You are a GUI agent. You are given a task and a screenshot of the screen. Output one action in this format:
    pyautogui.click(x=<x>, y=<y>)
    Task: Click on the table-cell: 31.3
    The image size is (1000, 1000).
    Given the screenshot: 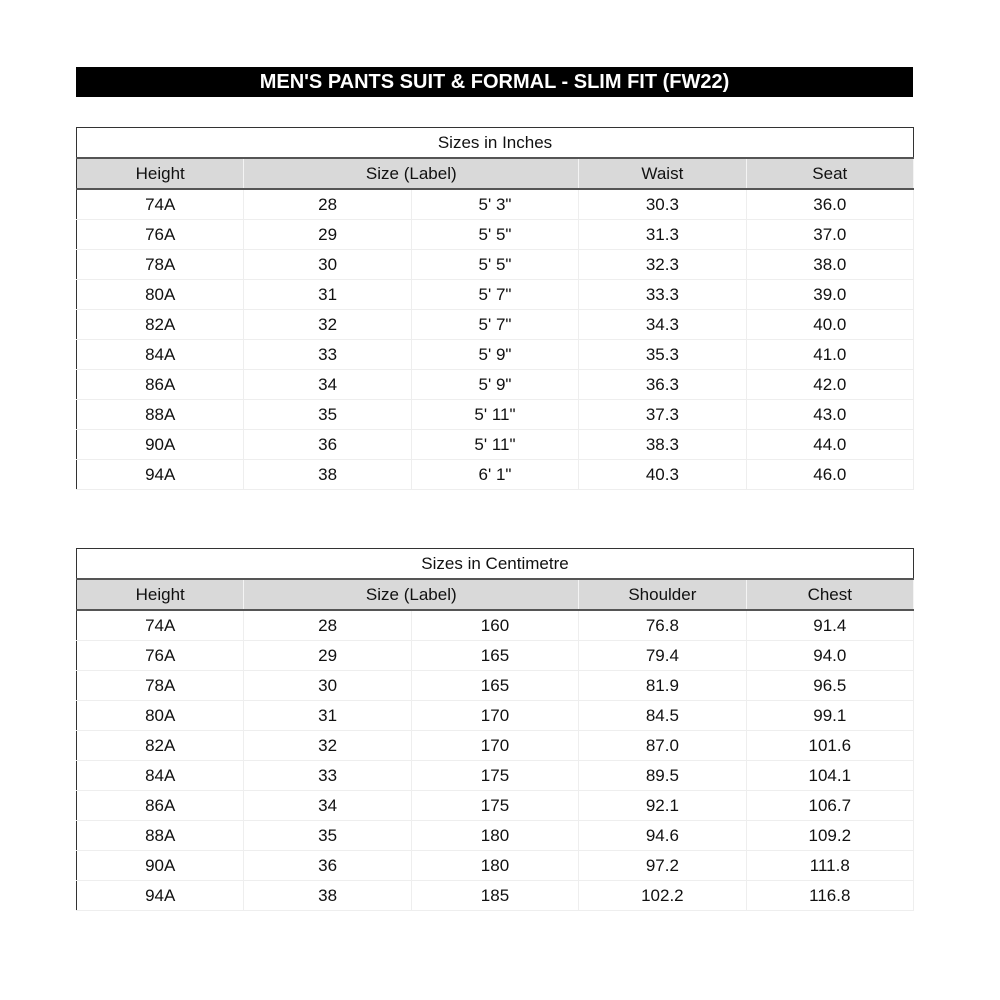 What is the action you would take?
    pyautogui.click(x=662, y=234)
    